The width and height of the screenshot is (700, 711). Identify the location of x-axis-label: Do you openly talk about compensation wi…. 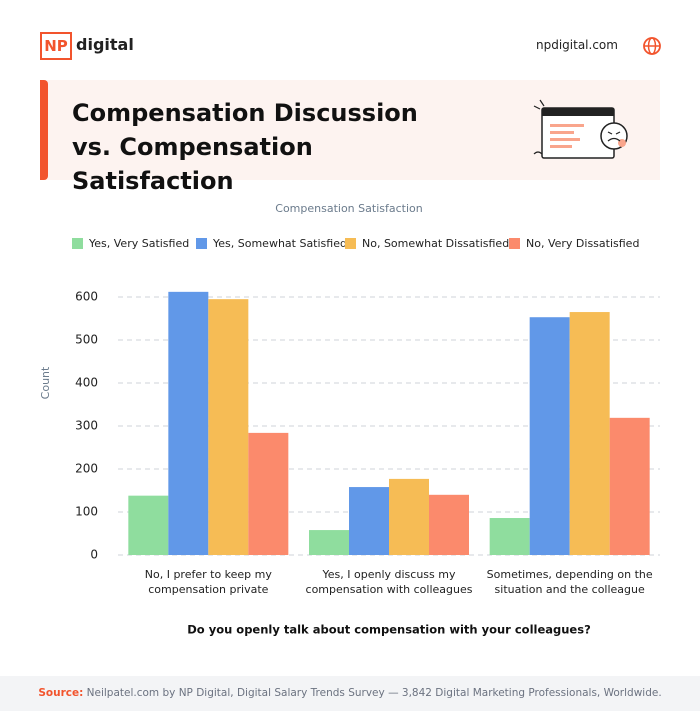
(389, 630).